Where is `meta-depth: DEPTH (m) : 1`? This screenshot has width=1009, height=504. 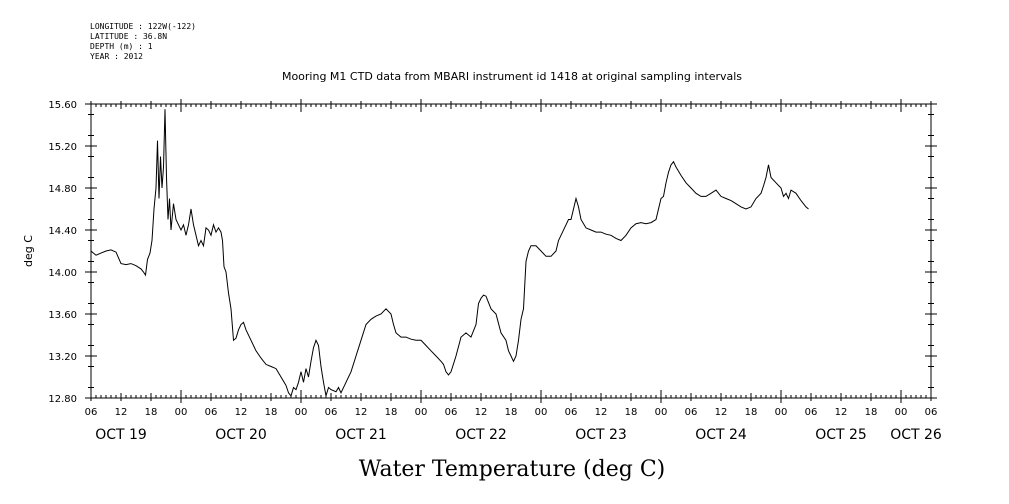 meta-depth: DEPTH (m) : 1 is located at coordinates (121, 46).